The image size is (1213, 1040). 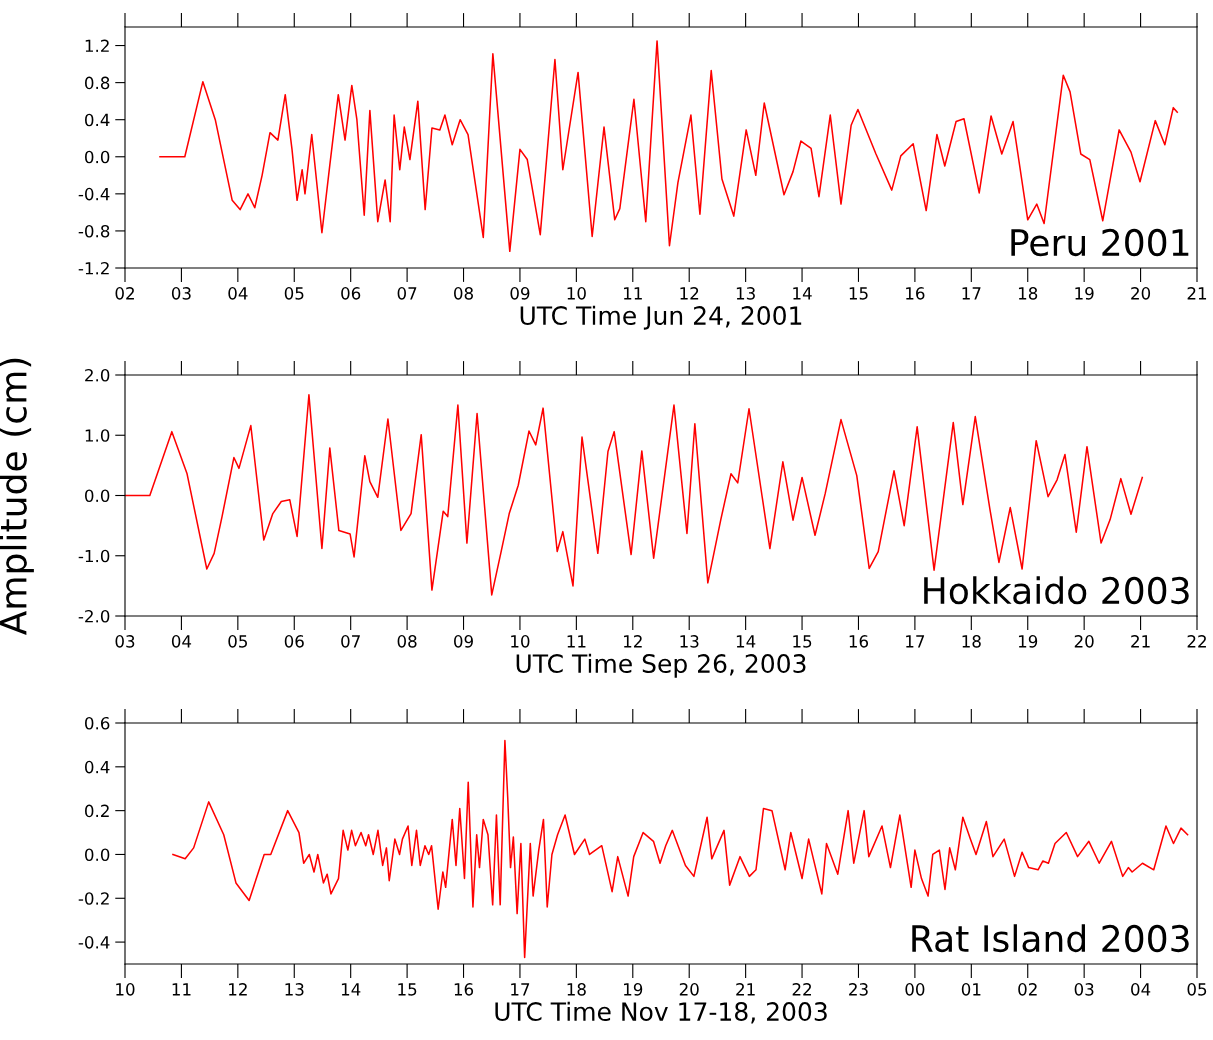 I want to click on y-tick-label: 1.2, so click(x=97, y=45).